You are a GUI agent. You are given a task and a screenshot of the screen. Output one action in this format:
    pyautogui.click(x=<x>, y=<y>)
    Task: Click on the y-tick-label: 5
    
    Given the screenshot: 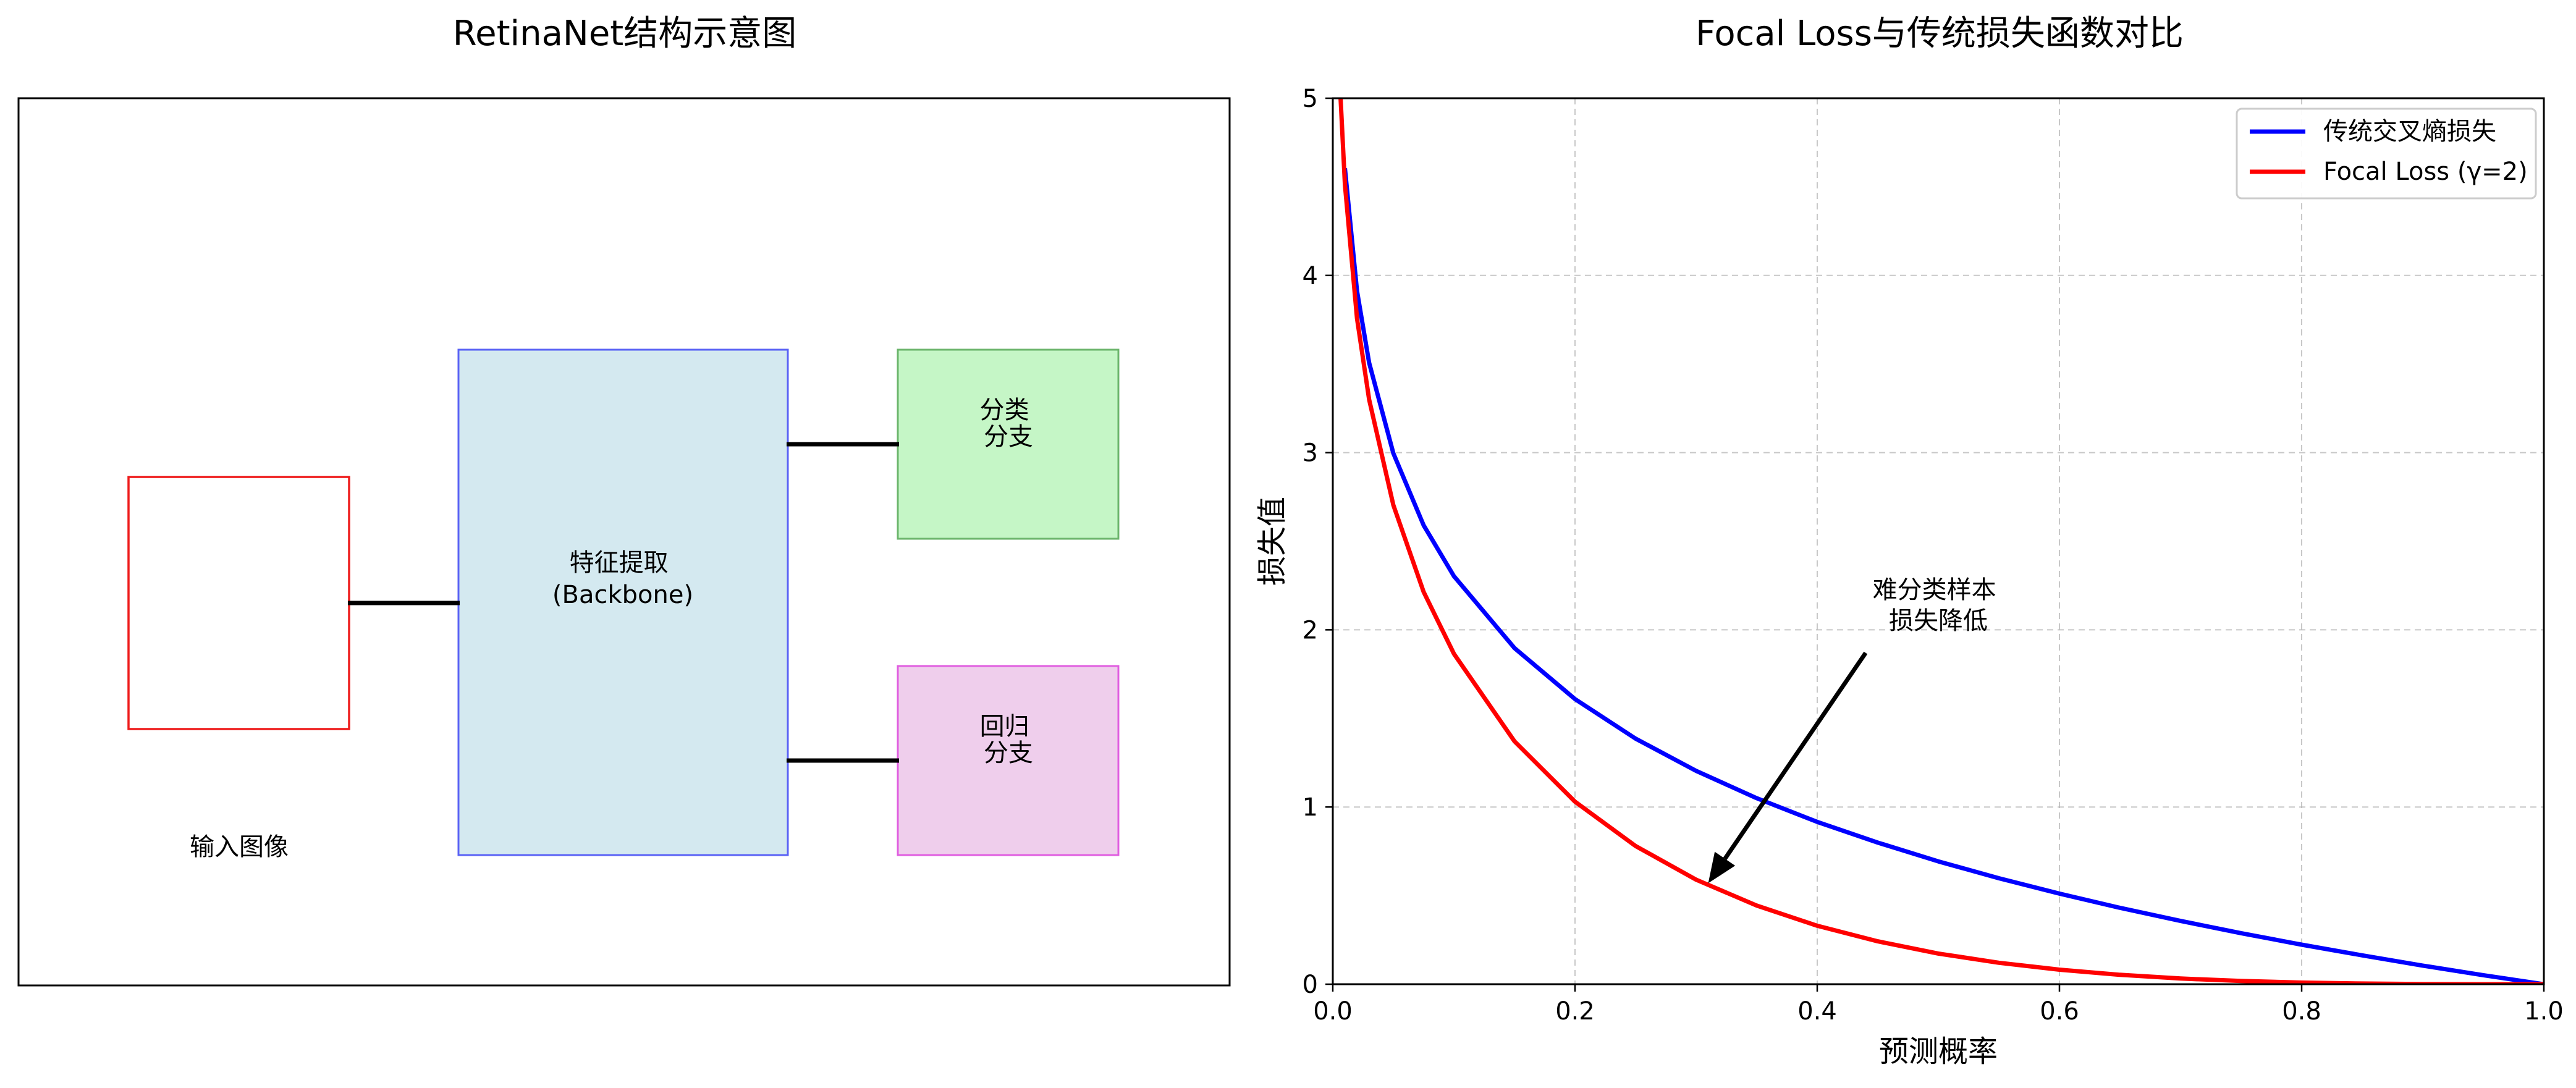 What is the action you would take?
    pyautogui.click(x=1310, y=99)
    